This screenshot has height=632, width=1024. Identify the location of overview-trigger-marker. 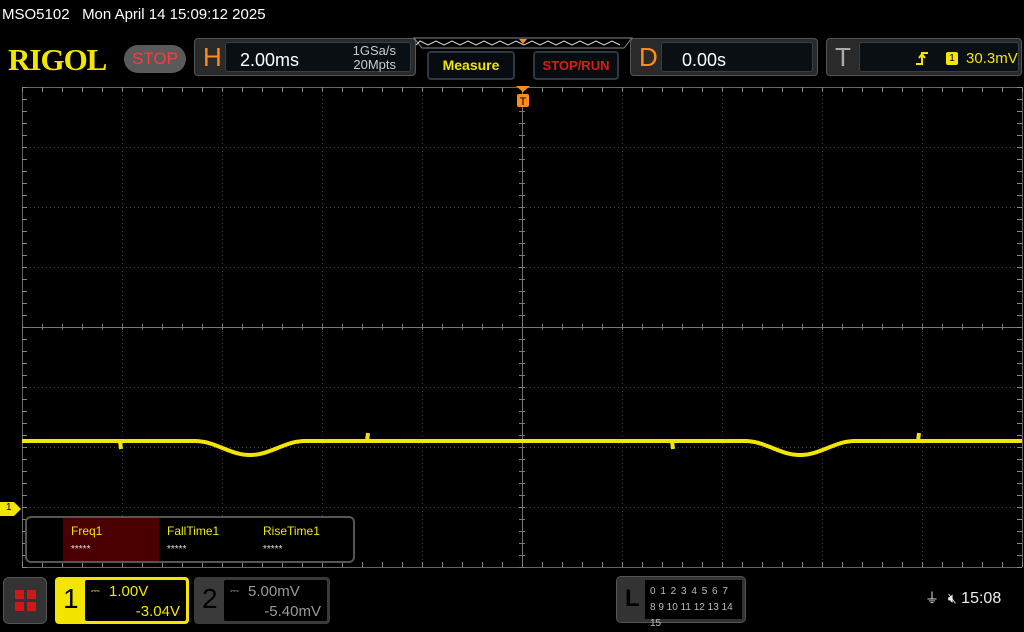
(523, 41).